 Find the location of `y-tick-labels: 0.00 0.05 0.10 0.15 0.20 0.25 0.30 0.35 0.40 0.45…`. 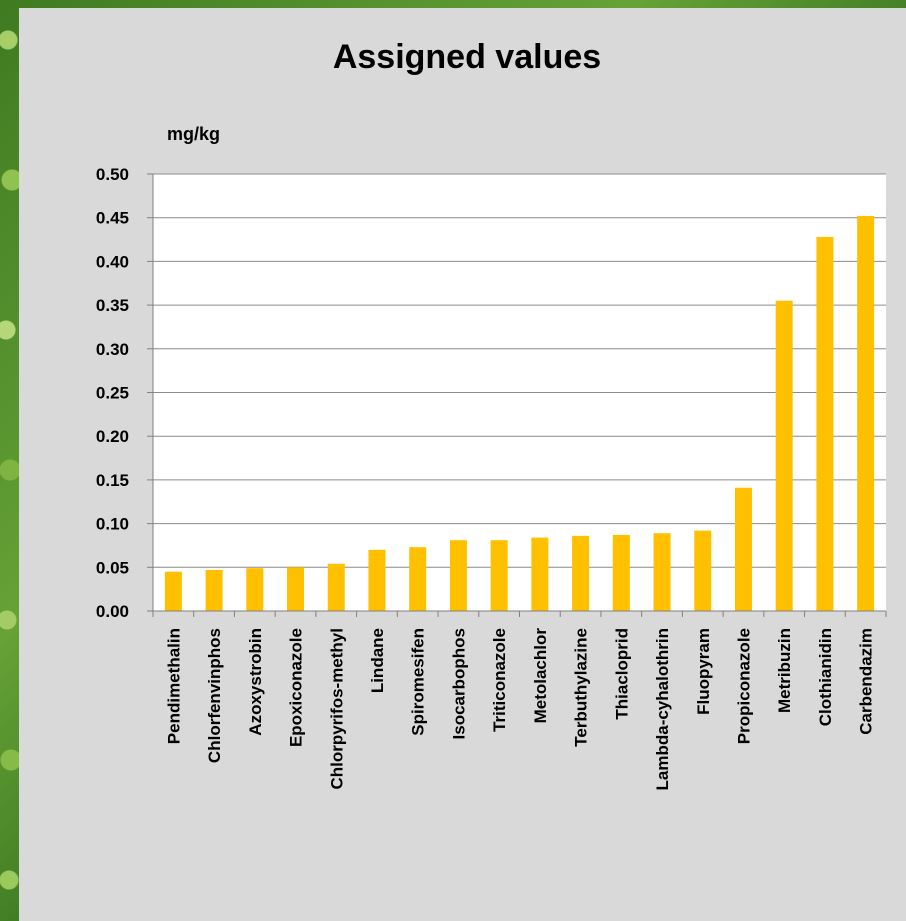

y-tick-labels: 0.00 0.05 0.10 0.15 0.20 0.25 0.30 0.35 0.40 0.45… is located at coordinates (112, 393).